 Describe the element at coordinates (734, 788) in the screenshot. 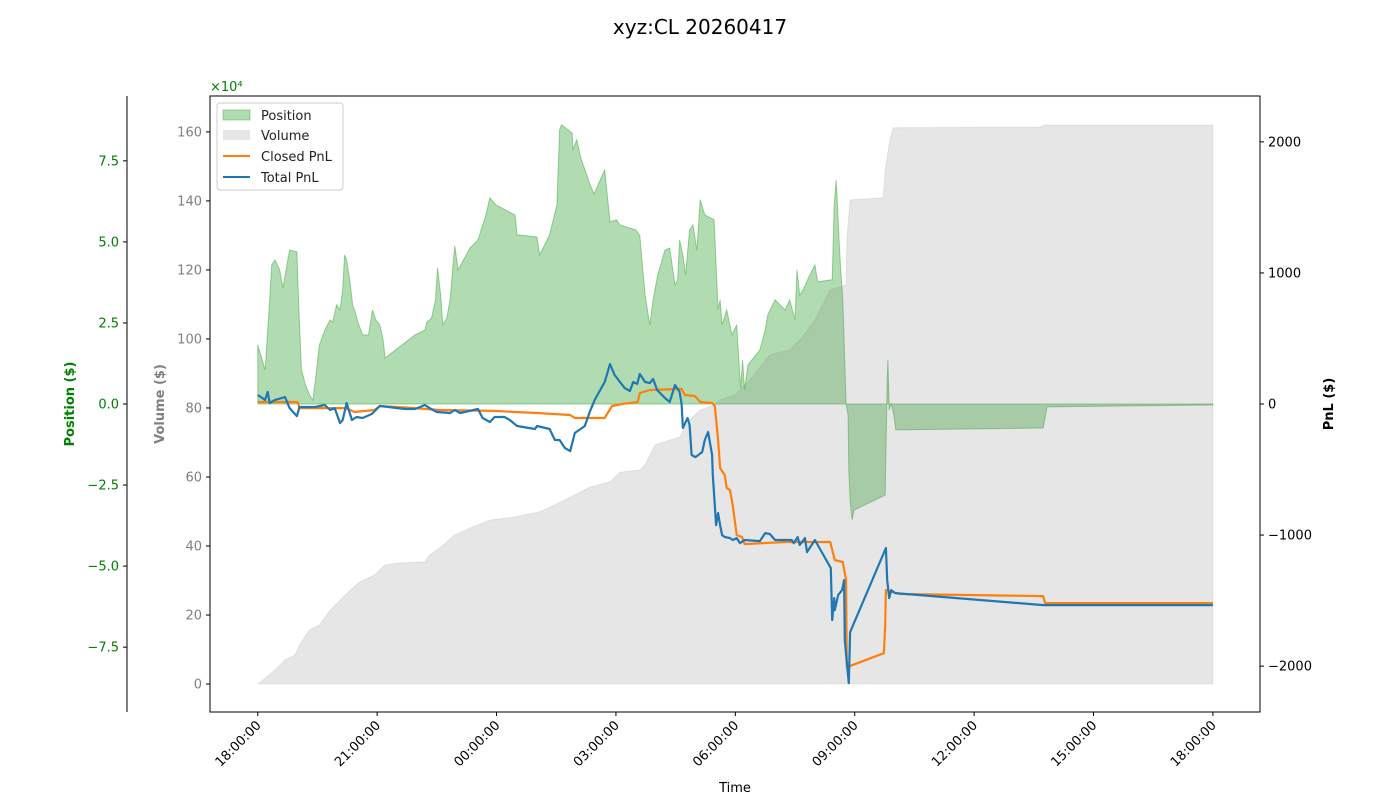

I see `x-axis-label: Time` at that location.